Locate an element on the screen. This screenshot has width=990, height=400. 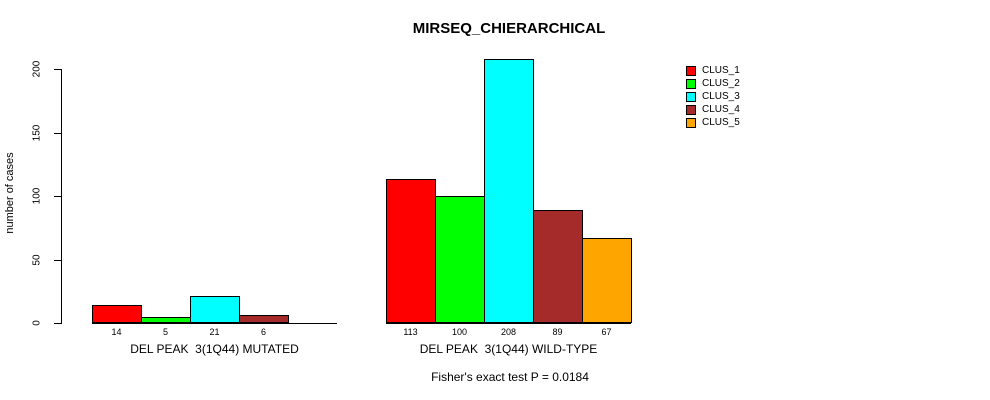
y-axis-tick-label: 200 is located at coordinates (37, 69).